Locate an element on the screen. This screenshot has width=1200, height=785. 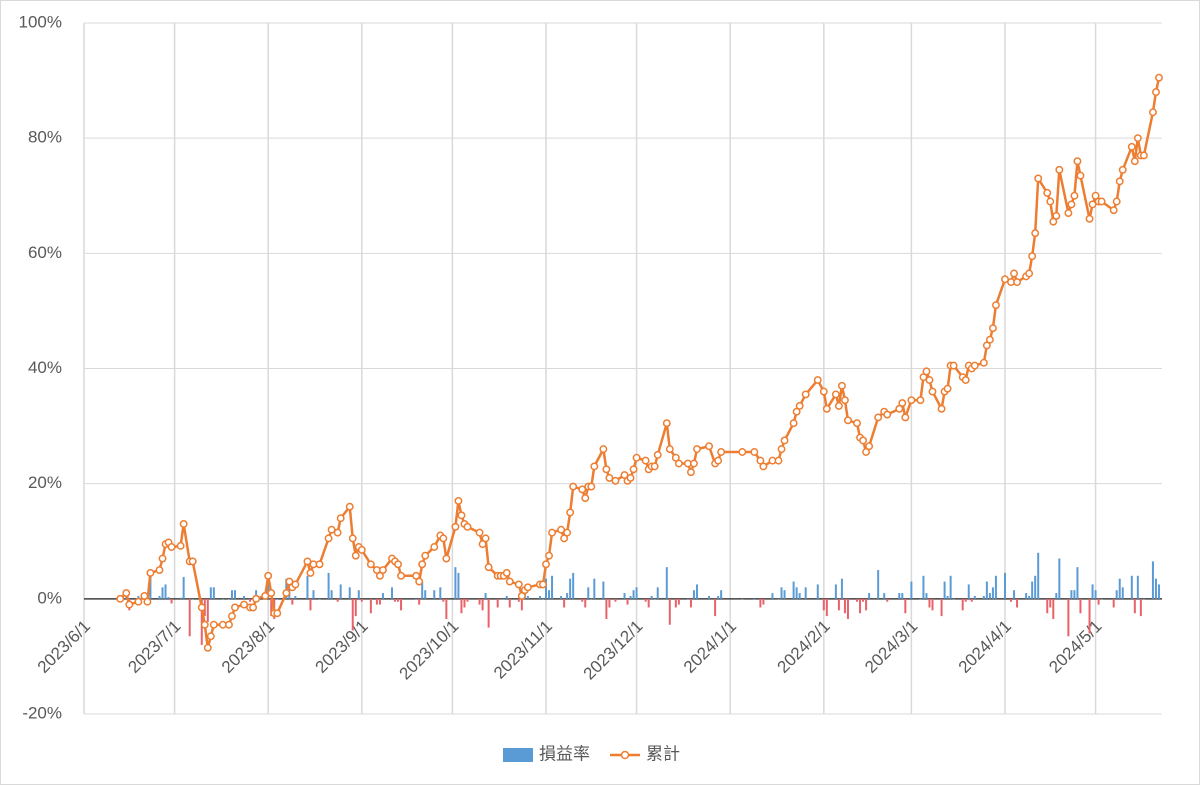
y-tick-label: -20% is located at coordinates (42, 712).